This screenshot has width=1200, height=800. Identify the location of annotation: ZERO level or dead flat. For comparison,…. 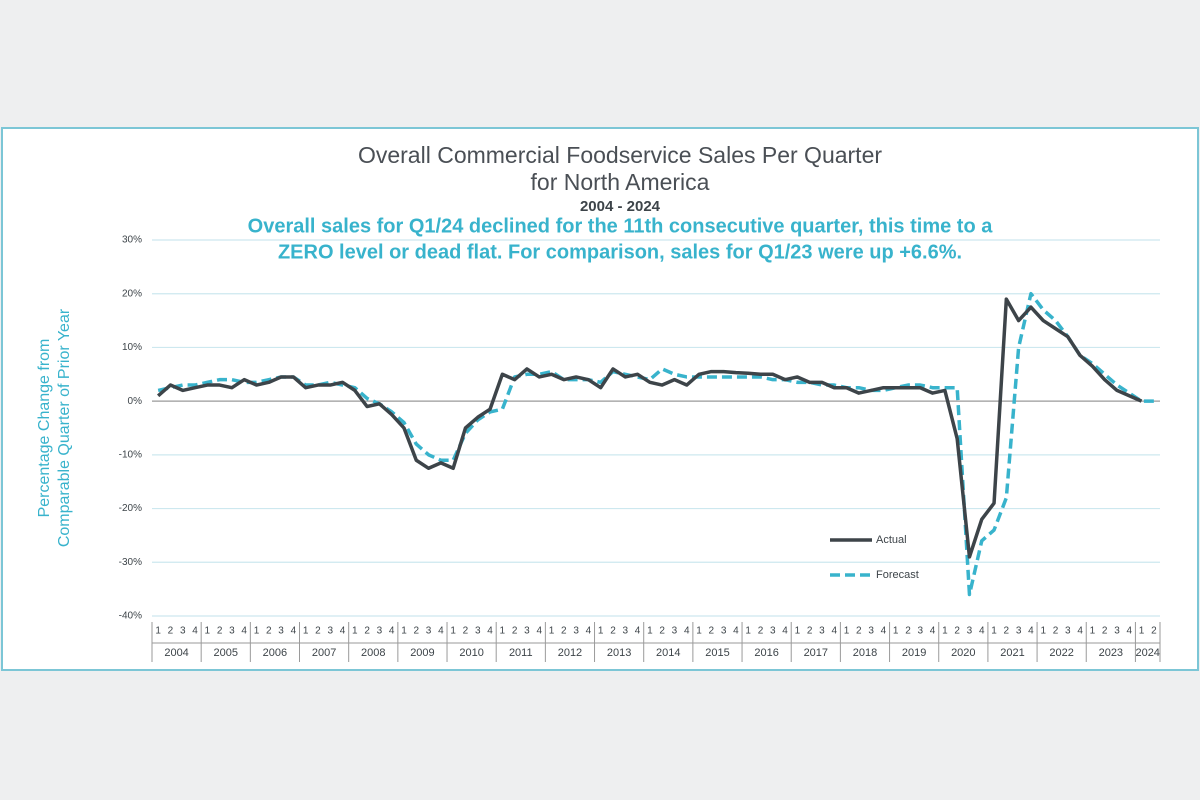
(620, 252).